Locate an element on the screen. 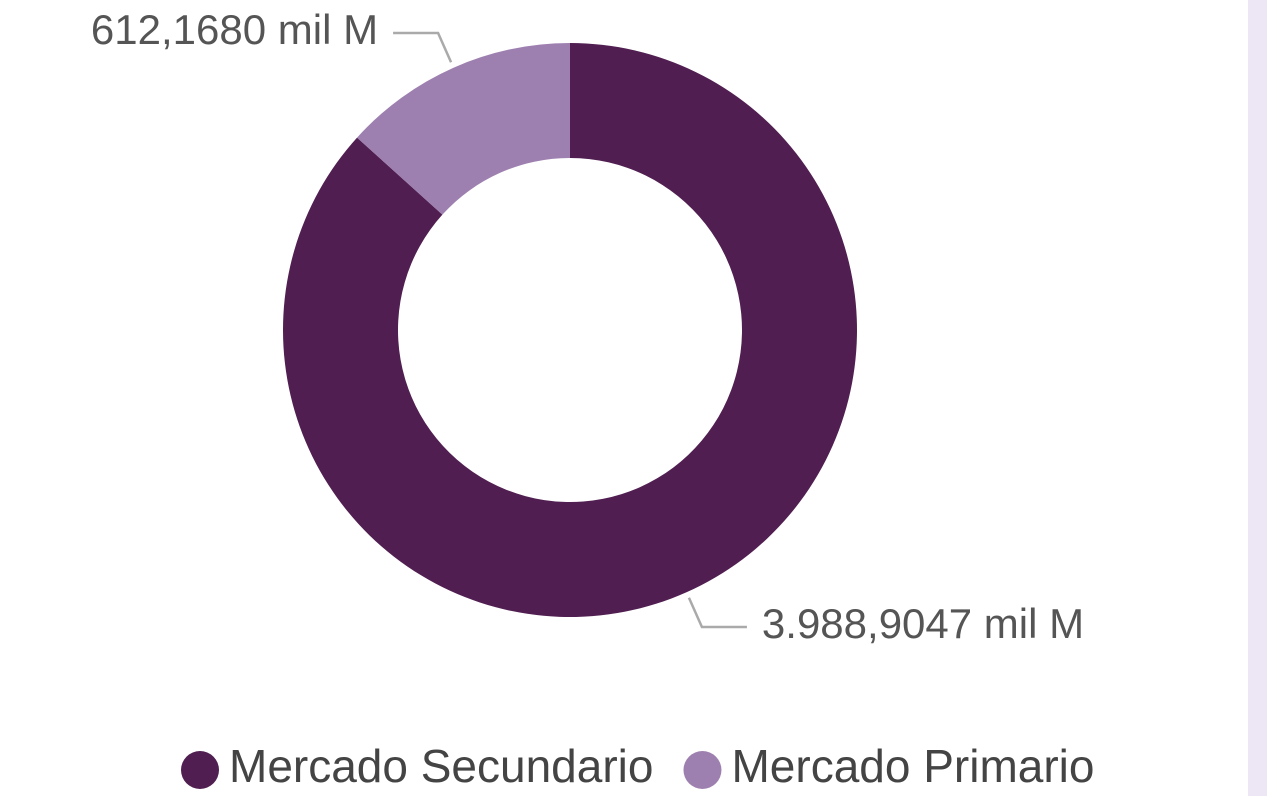 Image resolution: width=1267 pixels, height=796 pixels. legend-label: Mercado Secundario is located at coordinates (441, 766).